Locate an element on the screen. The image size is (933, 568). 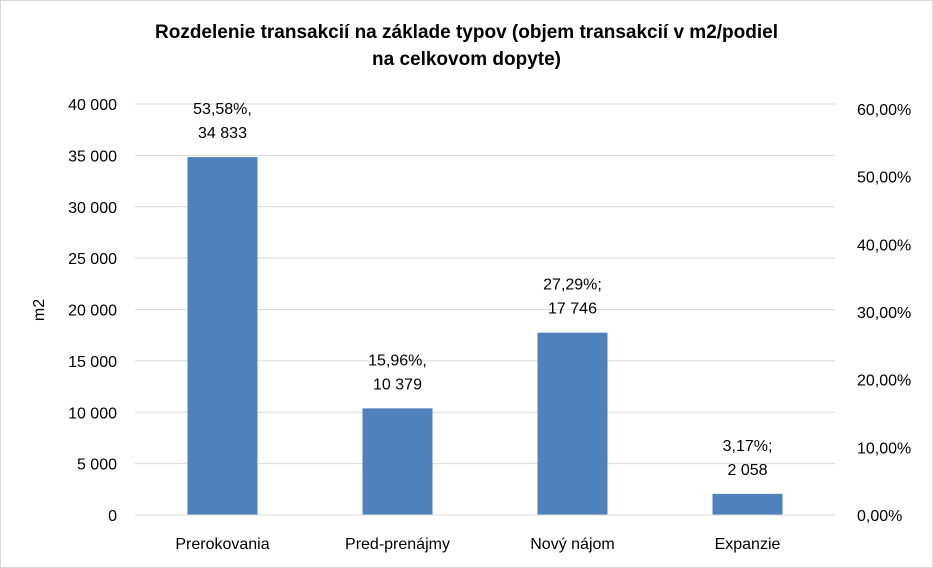
x-tick-label: Nový nájom is located at coordinates (572, 544).